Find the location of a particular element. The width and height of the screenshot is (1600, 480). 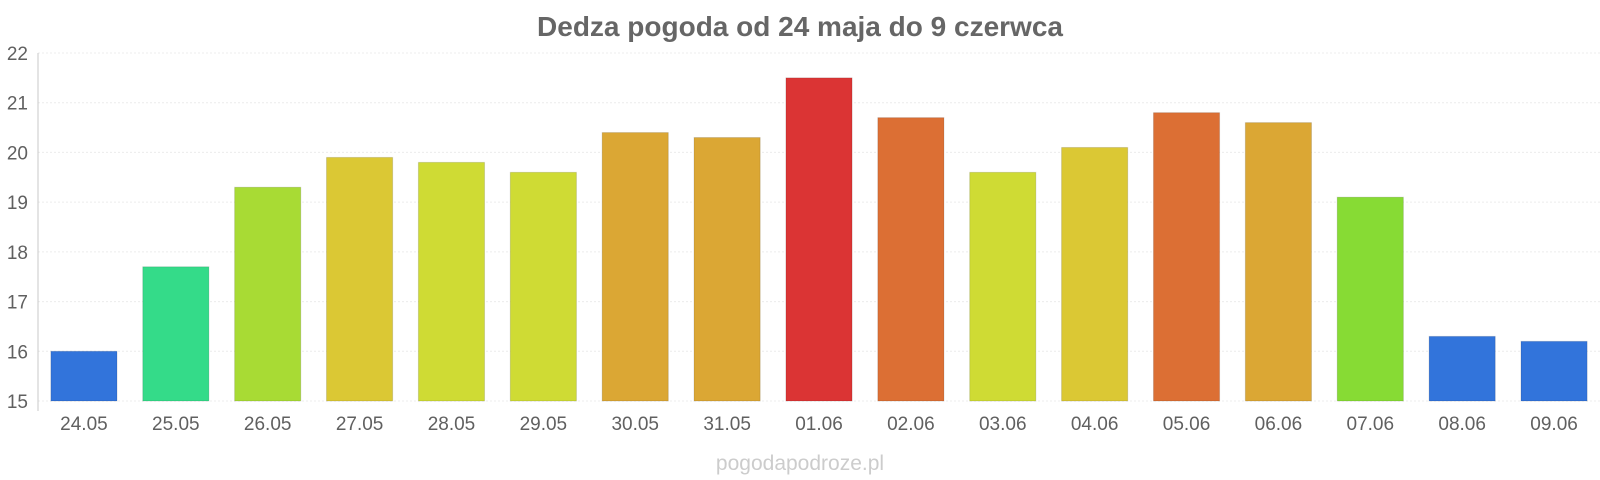

bar-06.06 is located at coordinates (1278, 262).